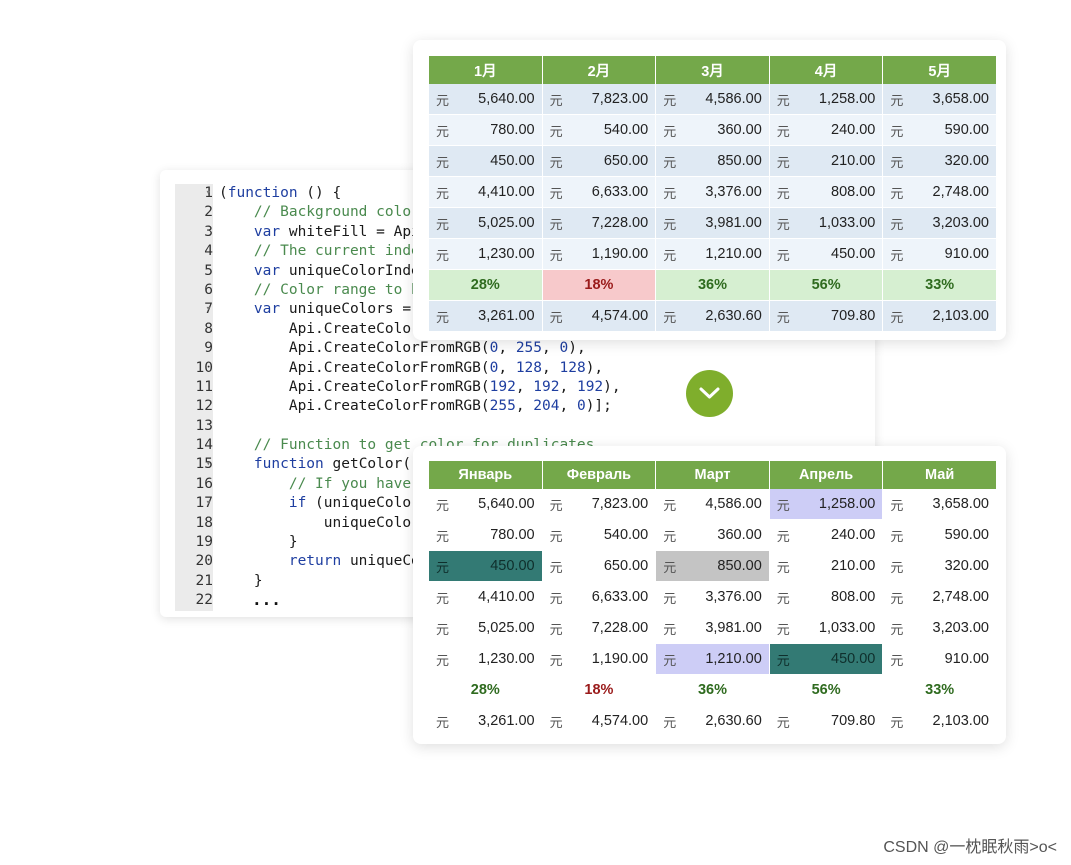  What do you see at coordinates (486, 70) in the screenshot?
I see `column-header: 1月` at bounding box center [486, 70].